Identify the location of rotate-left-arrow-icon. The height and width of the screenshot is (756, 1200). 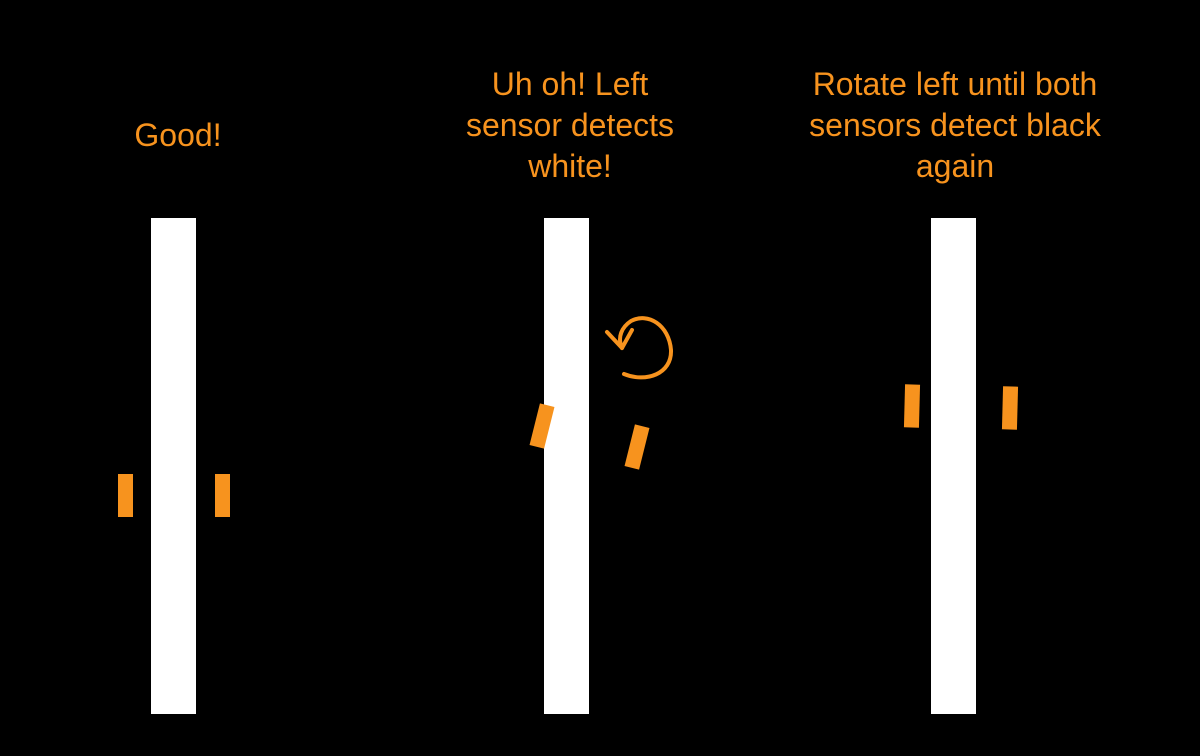
(639, 348).